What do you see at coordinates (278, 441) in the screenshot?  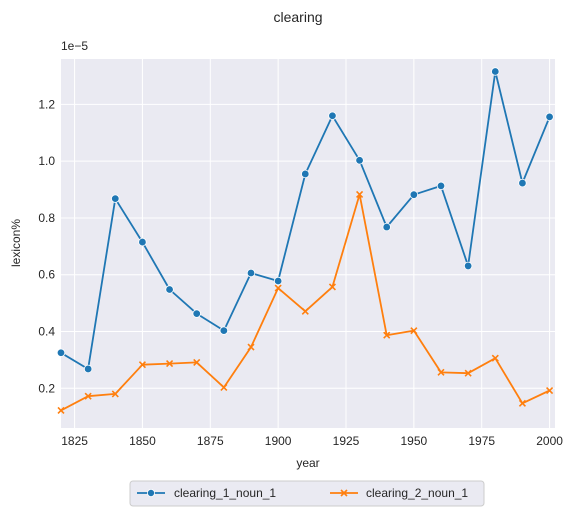 I see `x-tick-label: 1900` at bounding box center [278, 441].